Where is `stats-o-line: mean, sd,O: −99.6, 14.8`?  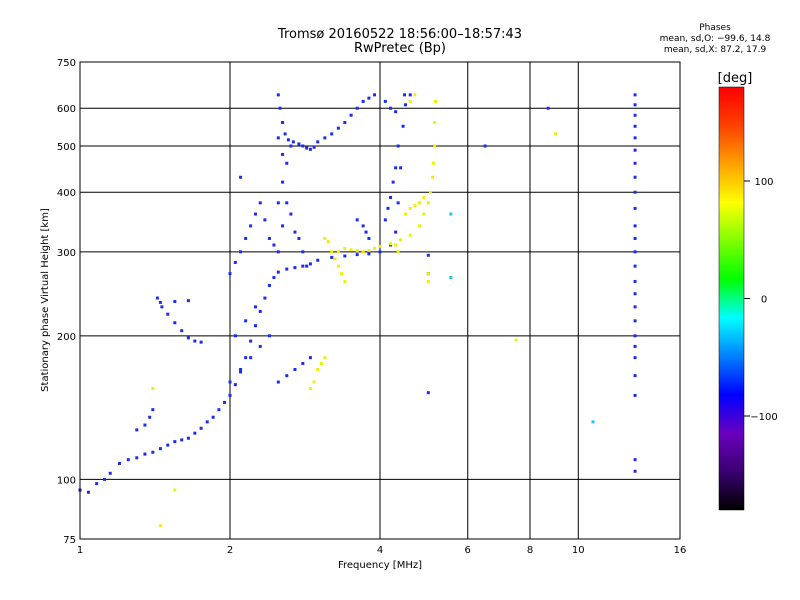
stats-o-line: mean, sd,O: −99.6, 14.8 is located at coordinates (715, 39).